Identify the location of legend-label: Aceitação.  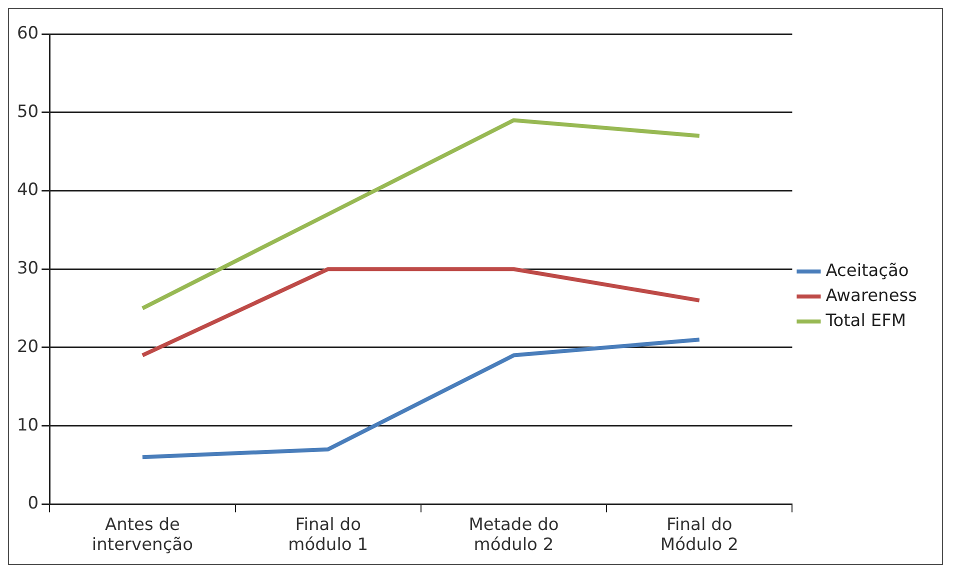
(867, 270).